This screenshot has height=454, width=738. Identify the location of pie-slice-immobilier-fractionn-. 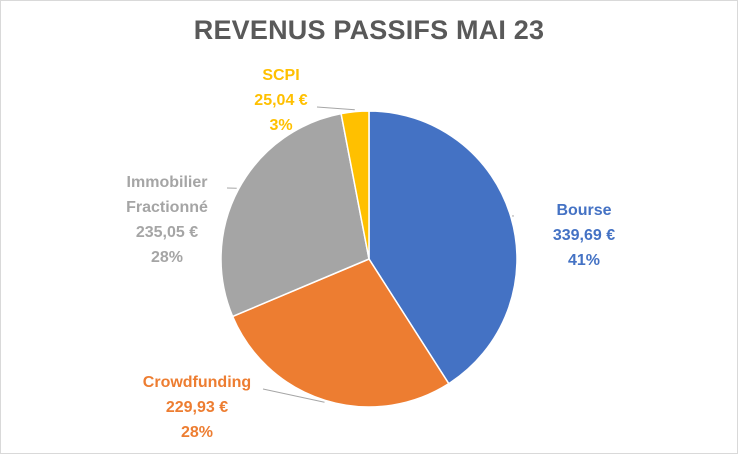
(295, 215).